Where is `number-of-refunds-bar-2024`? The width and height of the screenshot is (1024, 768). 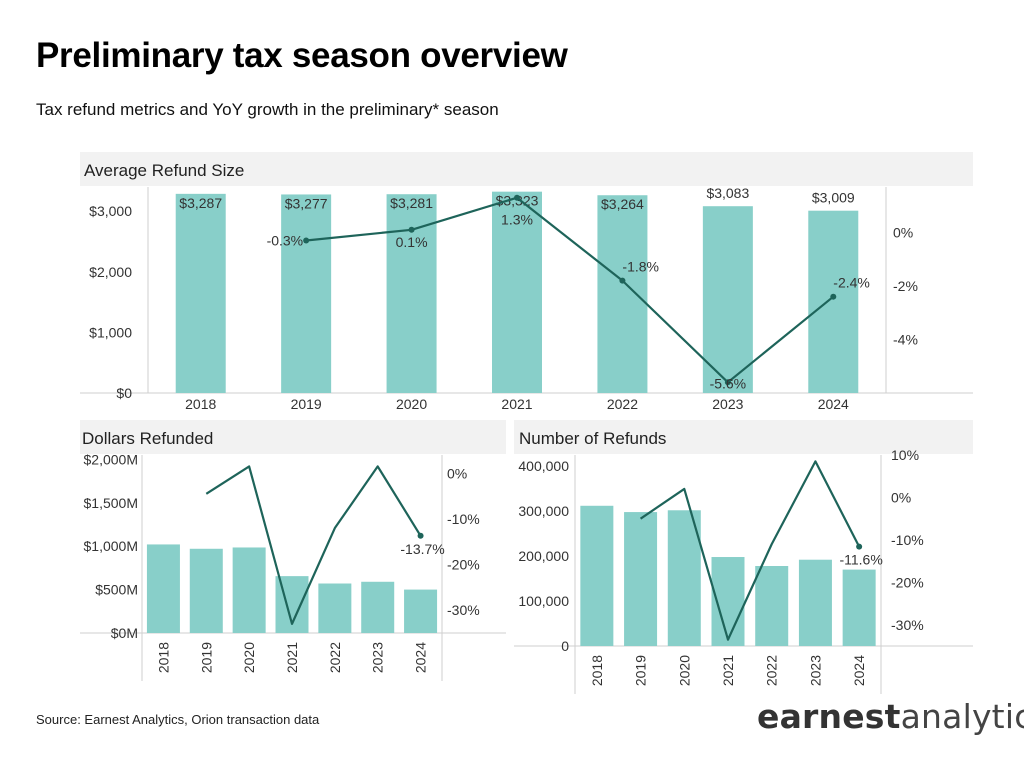 number-of-refunds-bar-2024 is located at coordinates (859, 607).